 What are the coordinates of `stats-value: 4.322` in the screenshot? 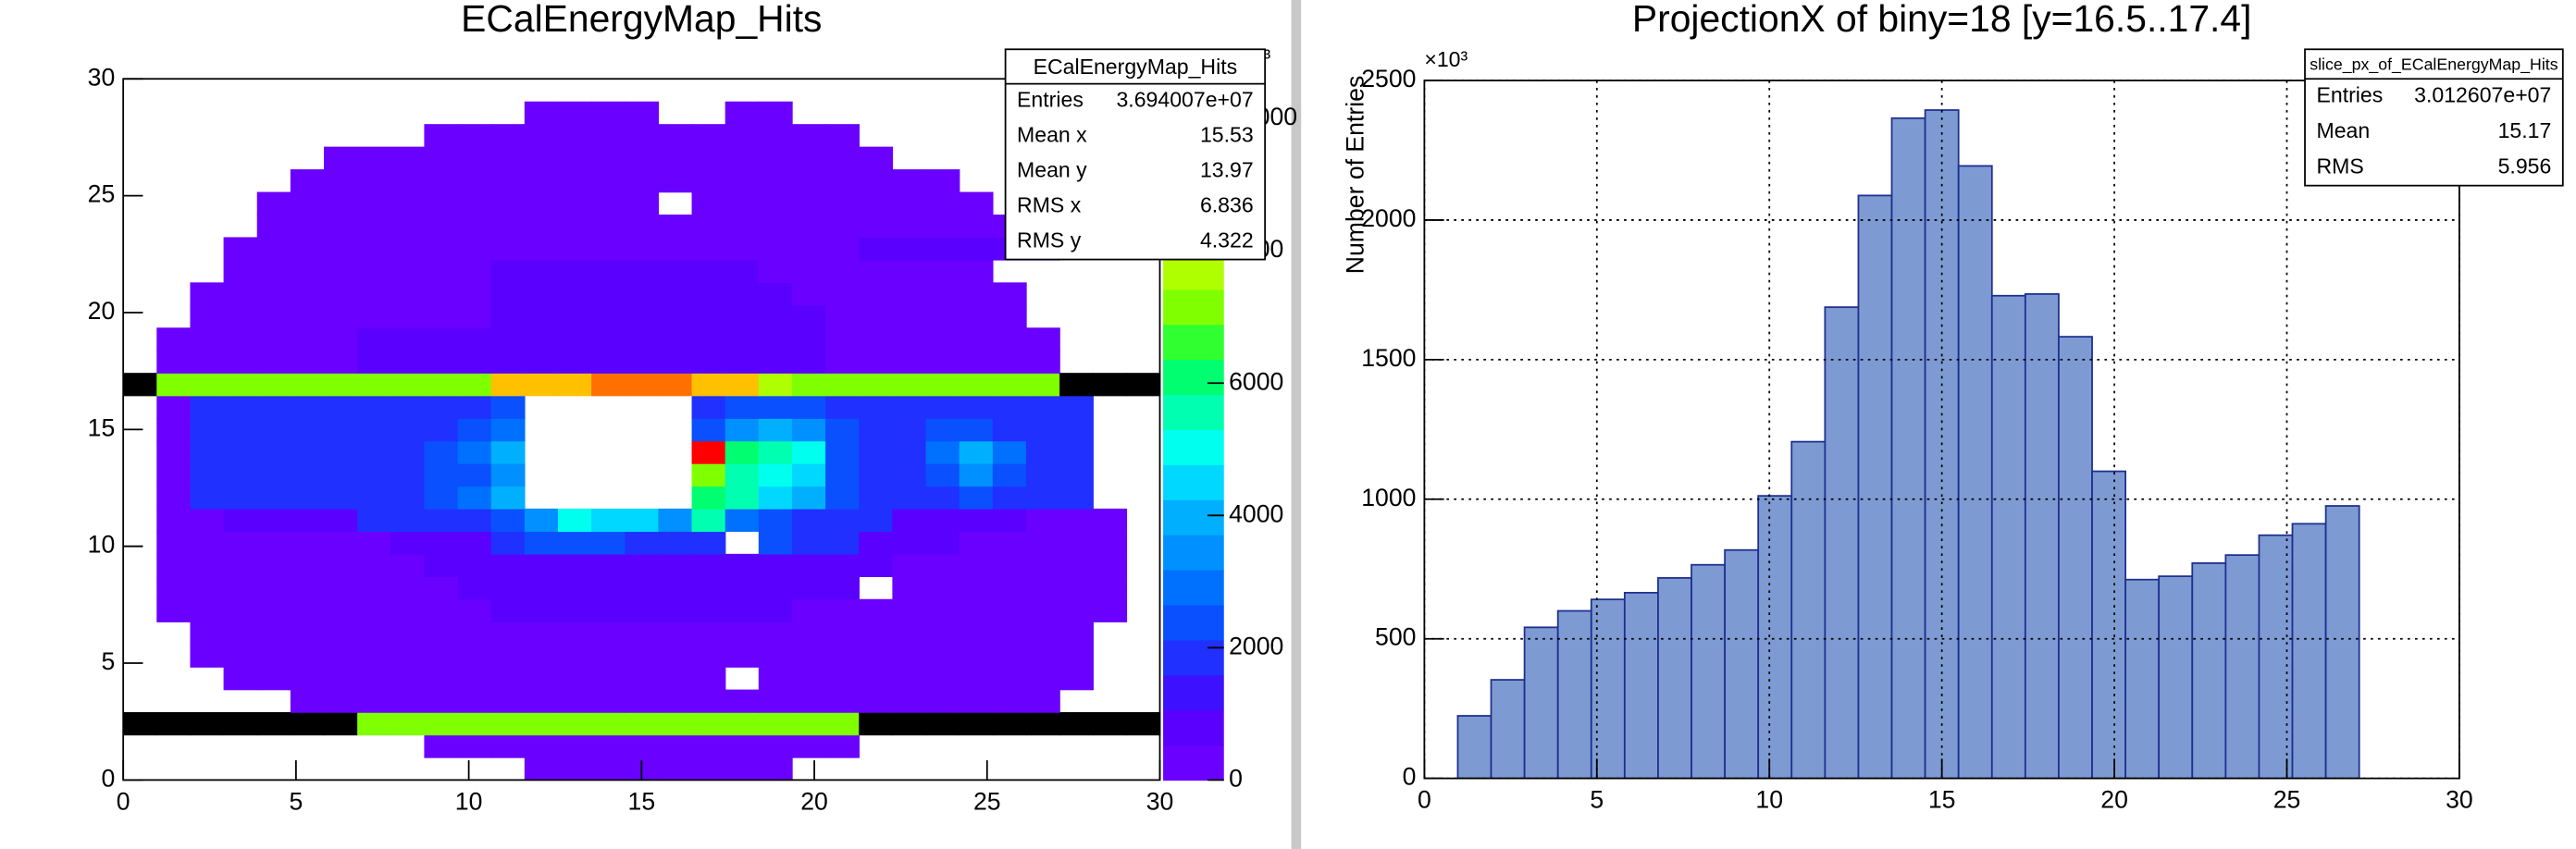 It's located at (1227, 240).